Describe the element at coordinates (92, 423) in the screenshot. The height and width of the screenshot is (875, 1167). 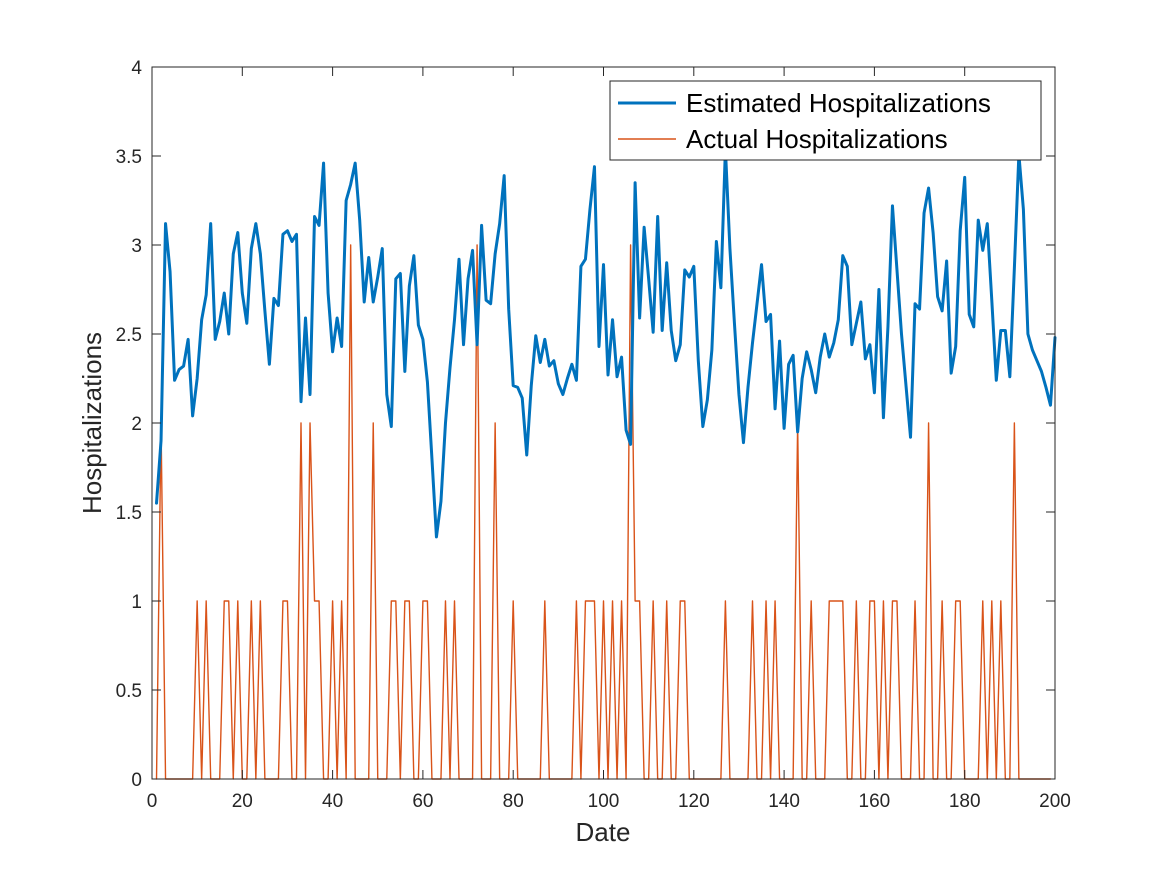
I see `y-axis-title: Hospitalizations` at that location.